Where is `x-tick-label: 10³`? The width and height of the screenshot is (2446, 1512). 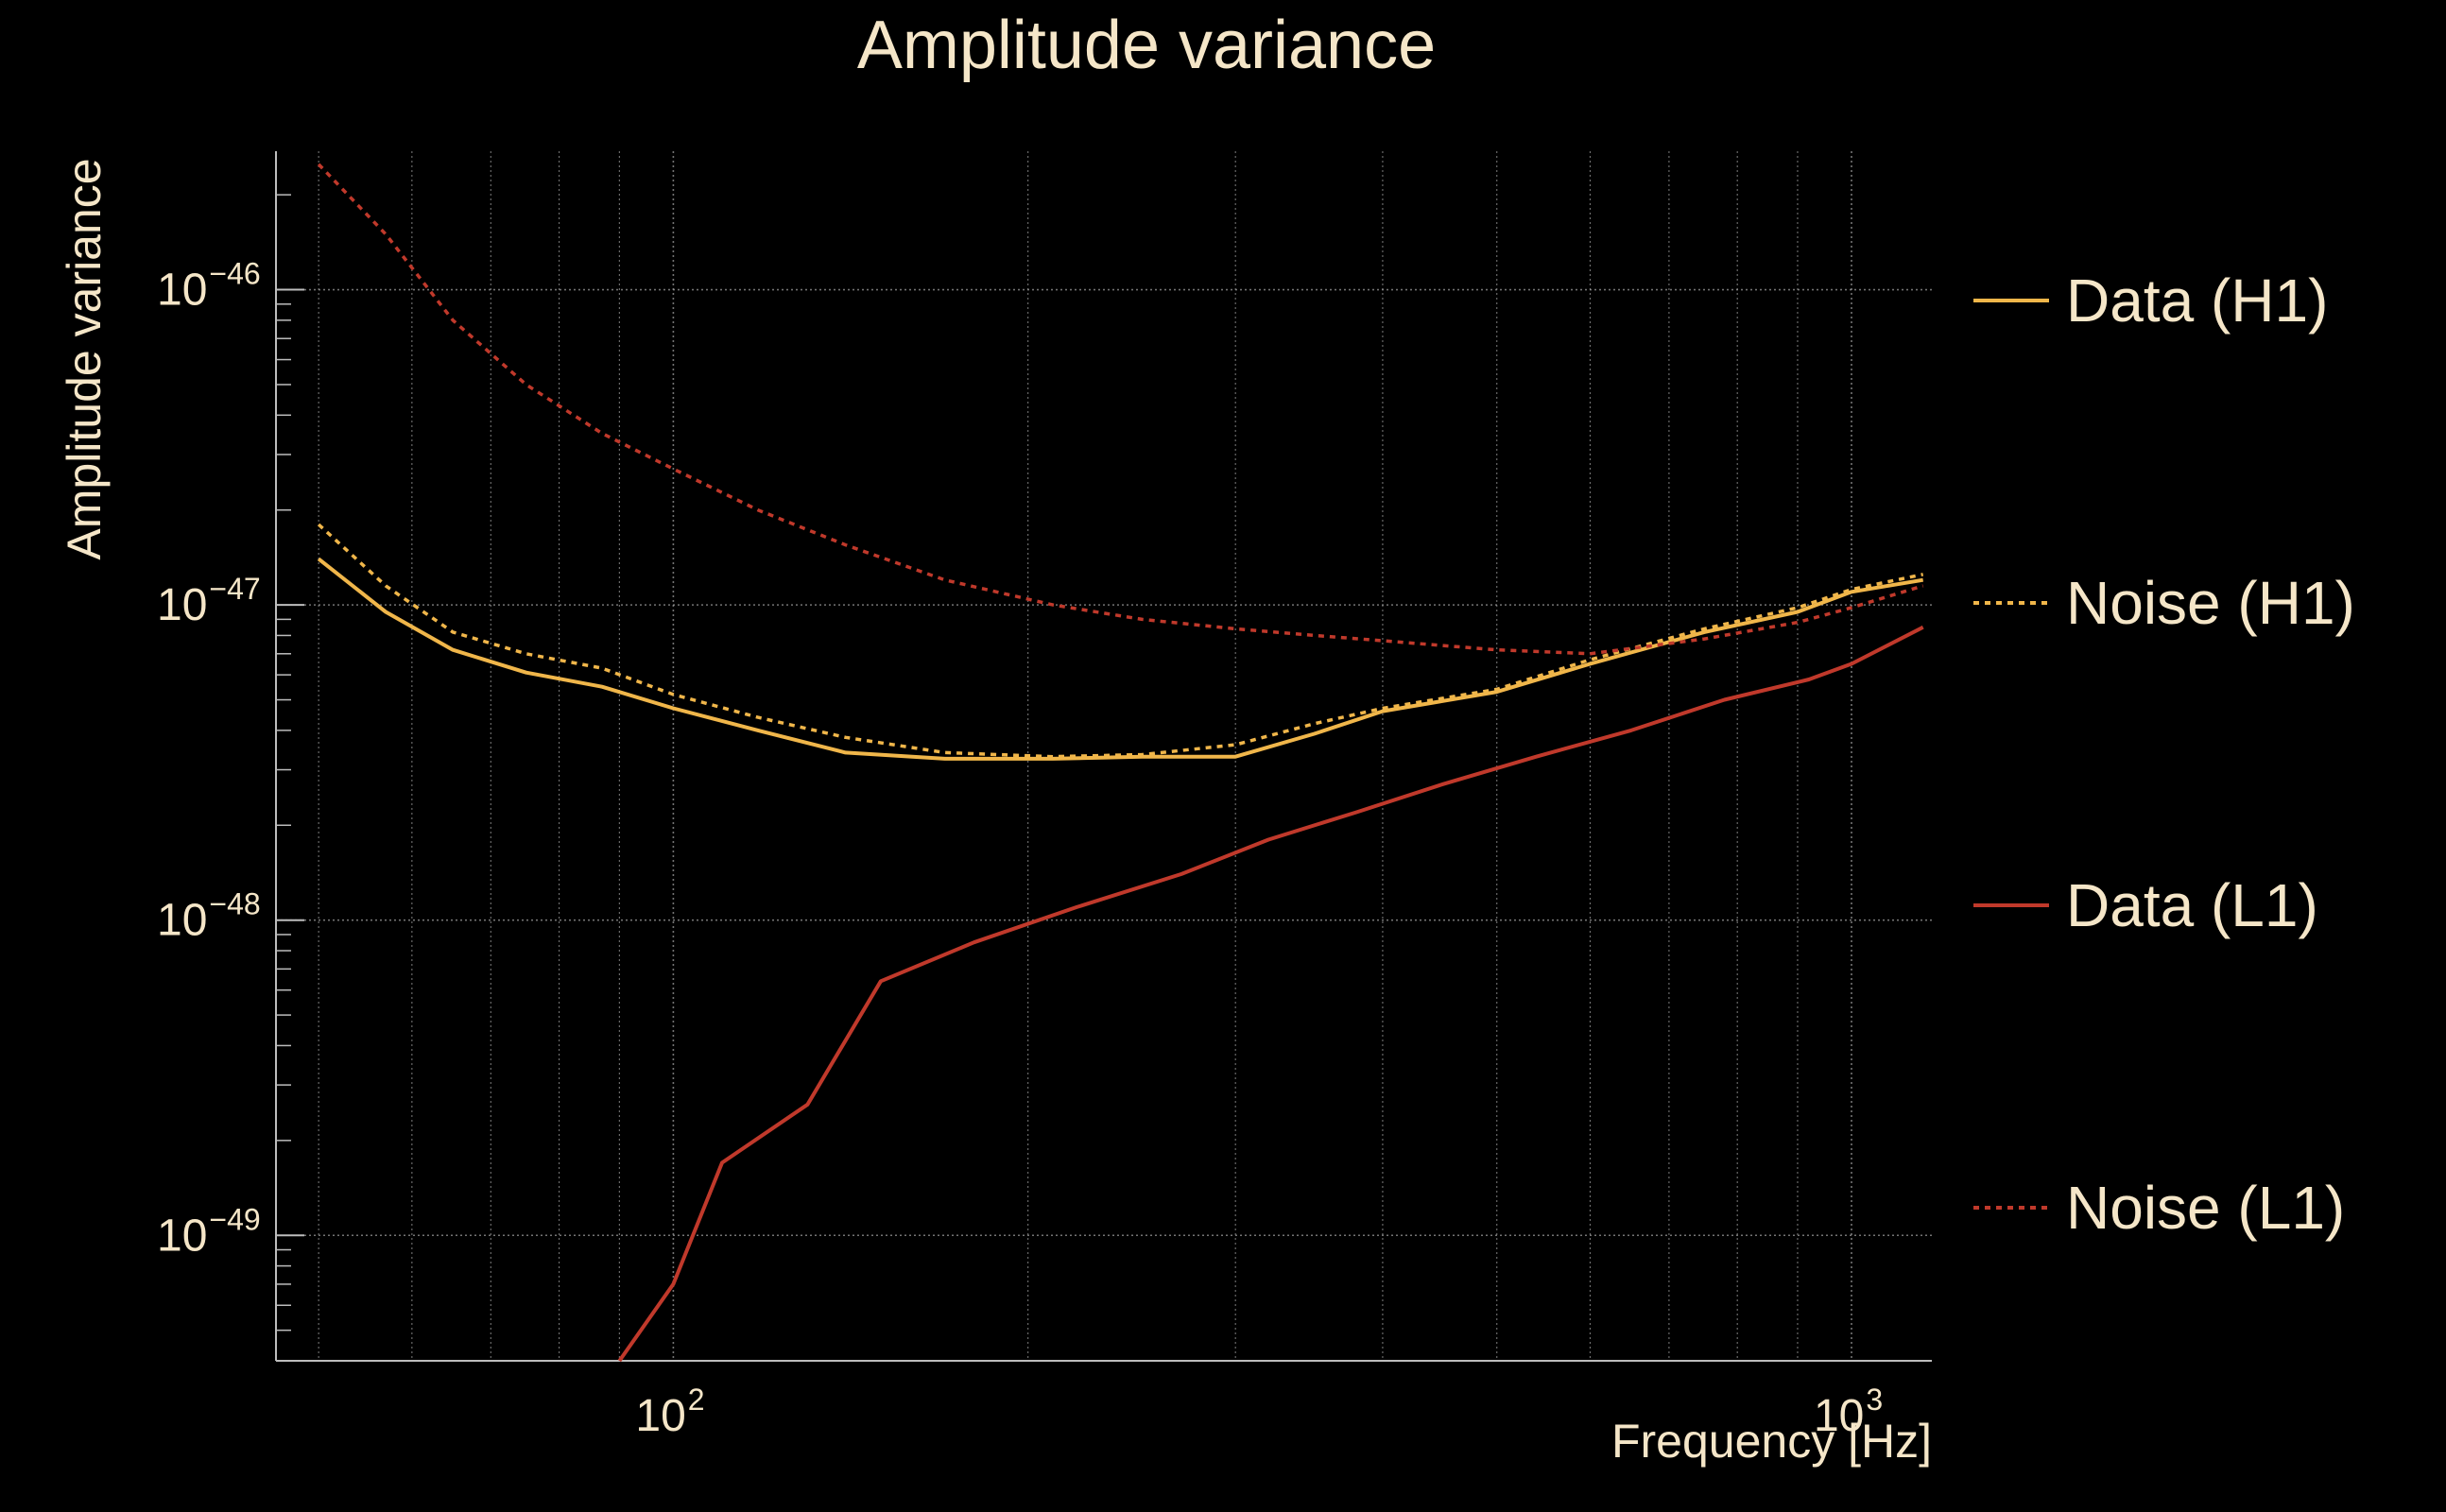
x-tick-label: 10³ is located at coordinates (1848, 1412).